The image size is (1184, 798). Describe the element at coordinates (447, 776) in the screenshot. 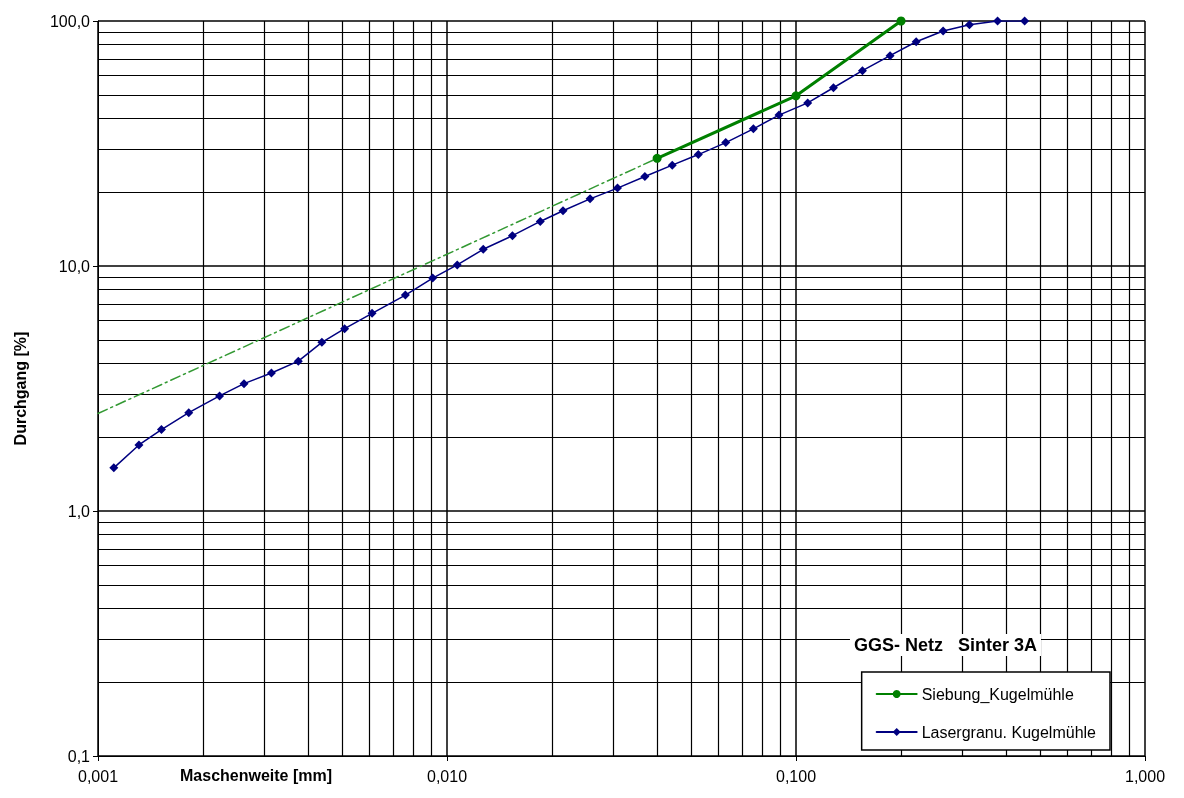

I see `x-tick-label: 0,010` at that location.